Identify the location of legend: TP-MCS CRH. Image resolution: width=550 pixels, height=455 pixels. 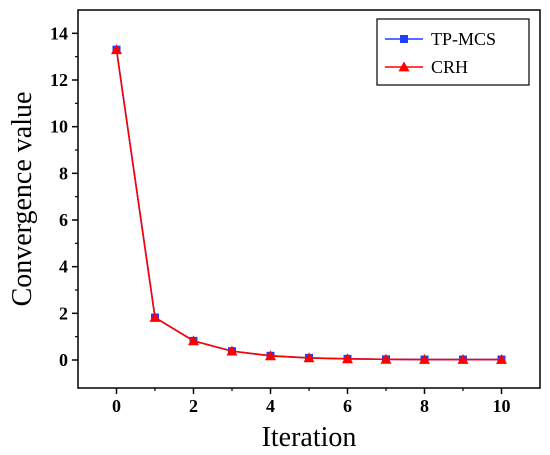
(453, 52).